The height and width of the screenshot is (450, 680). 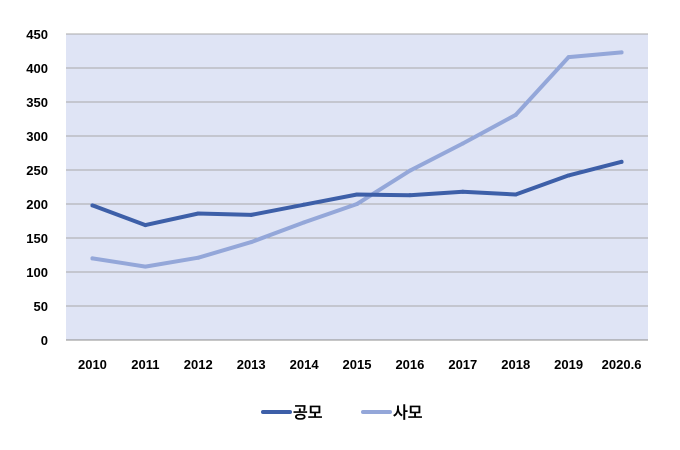 What do you see at coordinates (342, 413) in the screenshot?
I see `legend: 공모 사모` at bounding box center [342, 413].